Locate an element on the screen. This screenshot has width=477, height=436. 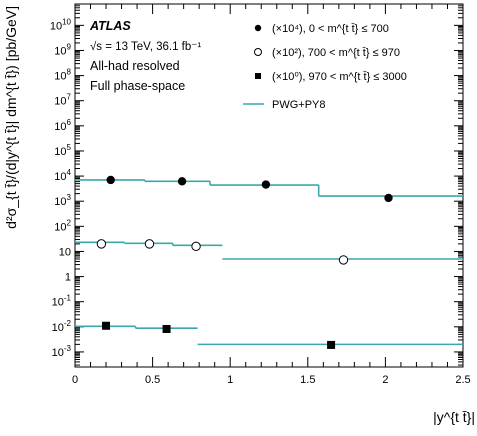
x-tick-label: 2.5 is located at coordinates (462, 380).